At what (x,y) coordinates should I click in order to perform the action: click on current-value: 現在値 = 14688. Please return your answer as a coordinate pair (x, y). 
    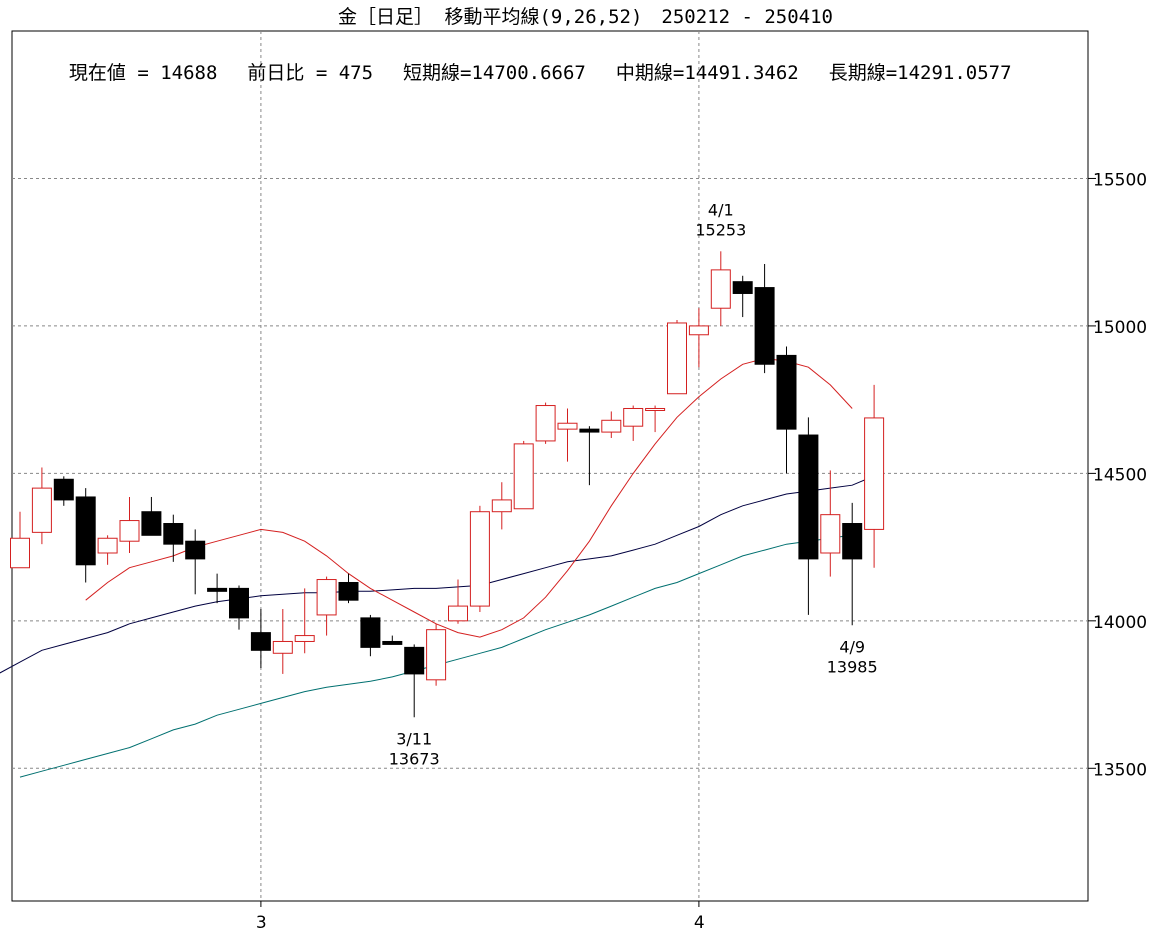
    Looking at the image, I should click on (143, 73).